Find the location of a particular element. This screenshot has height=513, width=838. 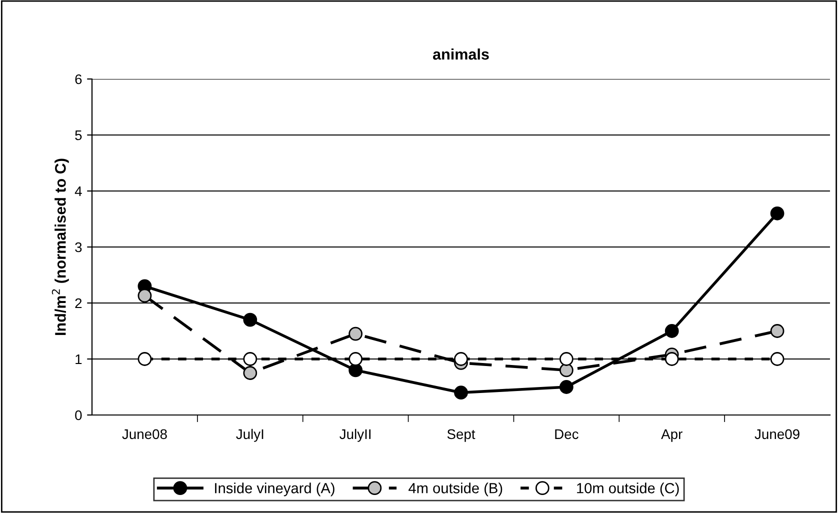

legend-label: 4m outside (B) is located at coordinates (455, 489).